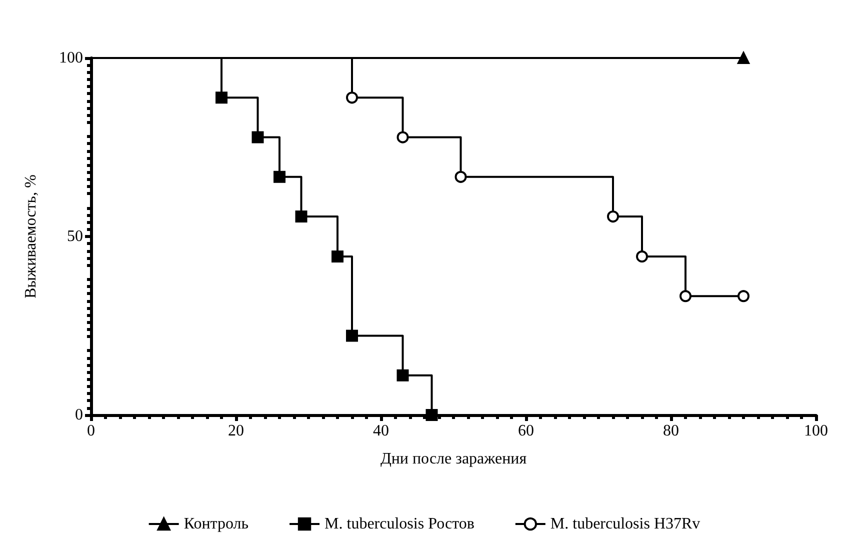 The width and height of the screenshot is (848, 539). What do you see at coordinates (399, 524) in the screenshot?
I see `legend-label: M. tuberculosis Ростов` at bounding box center [399, 524].